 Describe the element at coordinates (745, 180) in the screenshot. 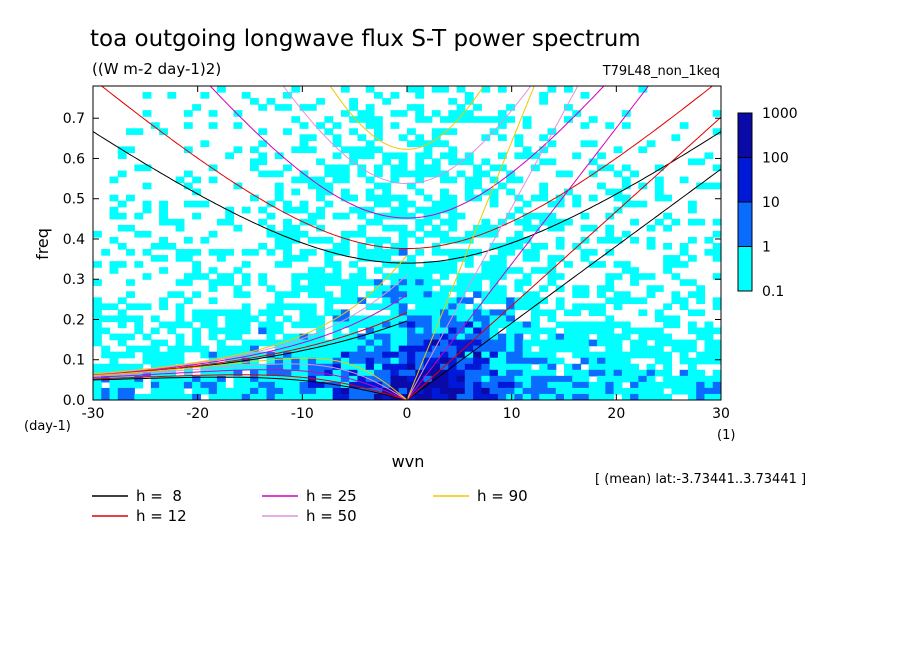

I see `colorbar-swatch` at that location.